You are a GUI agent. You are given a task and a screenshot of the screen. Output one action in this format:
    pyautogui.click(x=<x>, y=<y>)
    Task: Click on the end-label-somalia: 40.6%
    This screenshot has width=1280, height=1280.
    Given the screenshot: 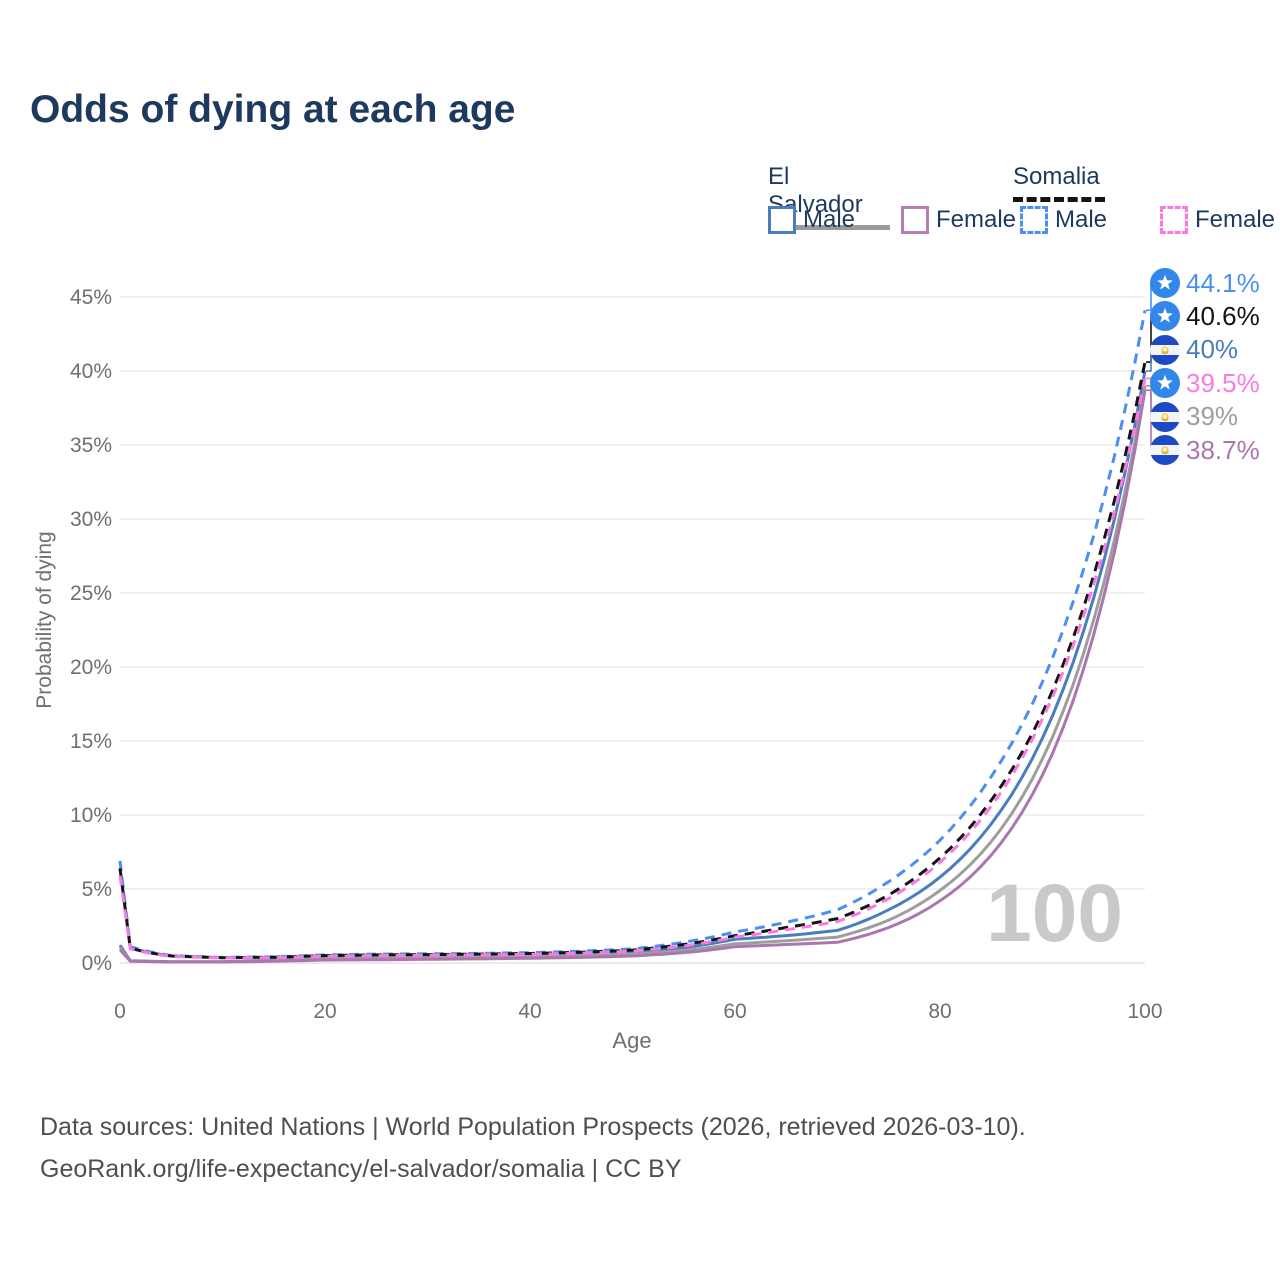 What is the action you would take?
    pyautogui.click(x=1205, y=316)
    